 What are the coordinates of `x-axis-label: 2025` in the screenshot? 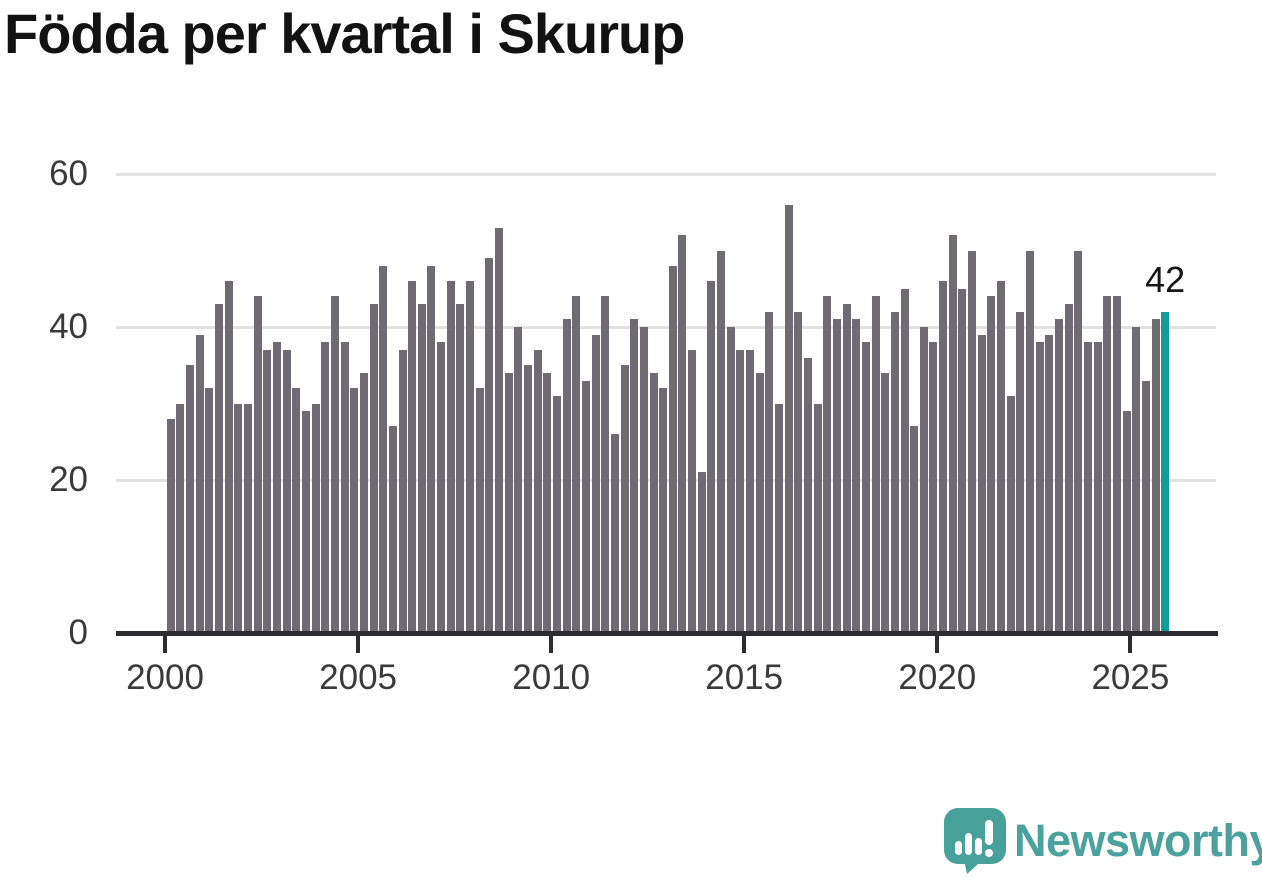 It's located at (1130, 677).